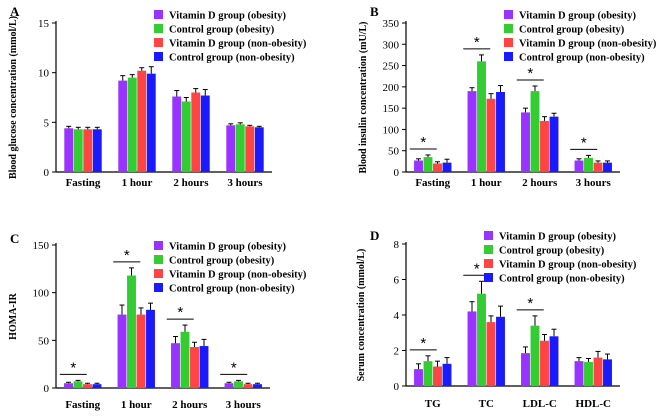 The width and height of the screenshot is (669, 419). Describe the element at coordinates (397, 316) in the screenshot. I see `y-tick-label: 4` at that location.